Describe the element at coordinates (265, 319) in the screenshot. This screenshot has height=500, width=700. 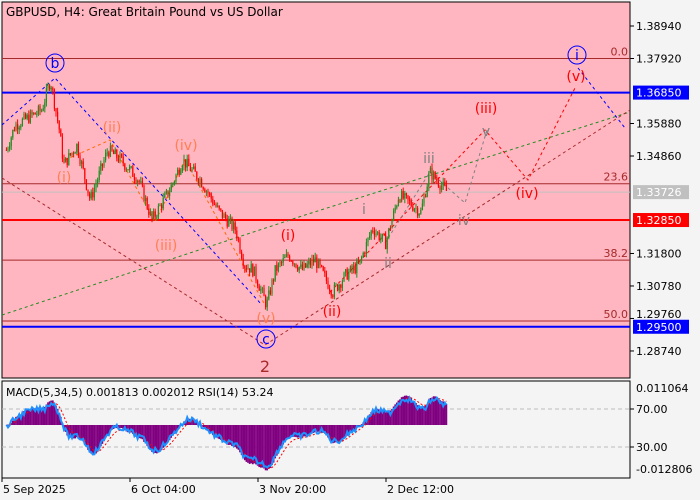
I see `wave-label-orange: (v)` at that location.